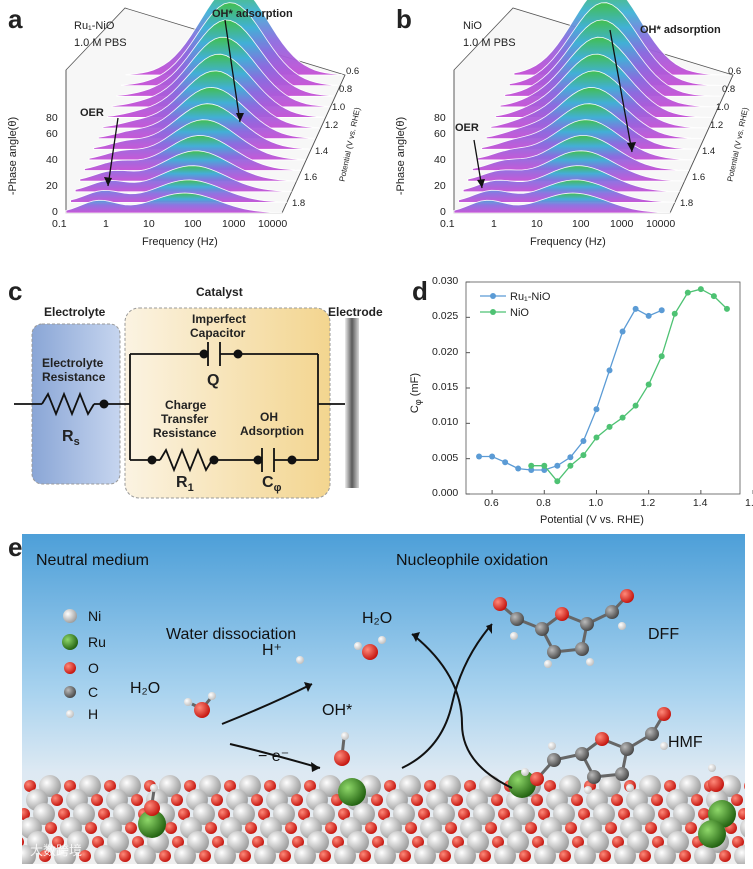 This screenshot has width=753, height=869. Describe the element at coordinates (100, 43) in the screenshot. I see `panel-a-electrolyte: 1.0 M PBS` at that location.